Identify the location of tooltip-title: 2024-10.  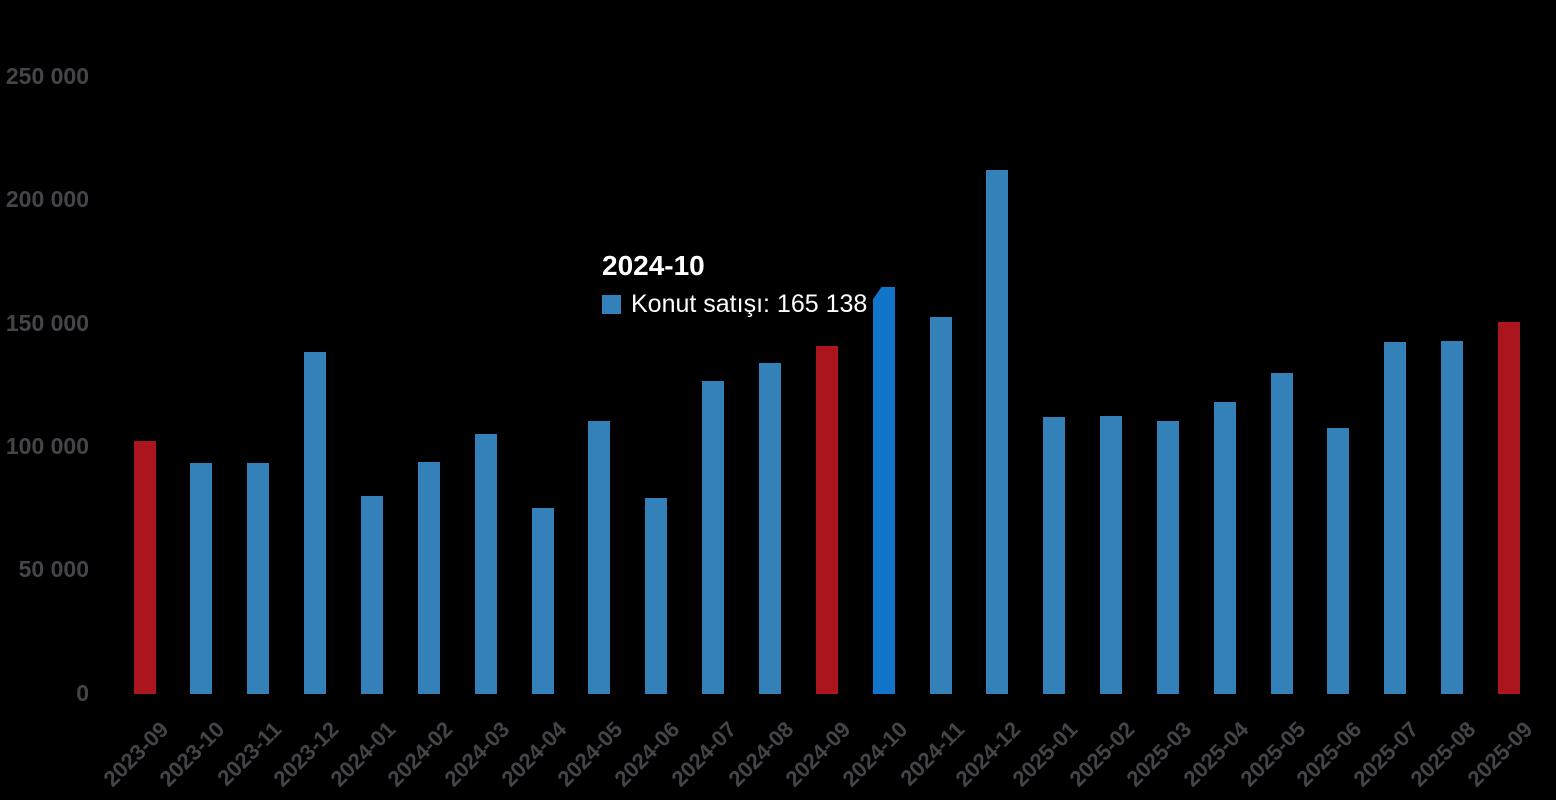
(653, 265).